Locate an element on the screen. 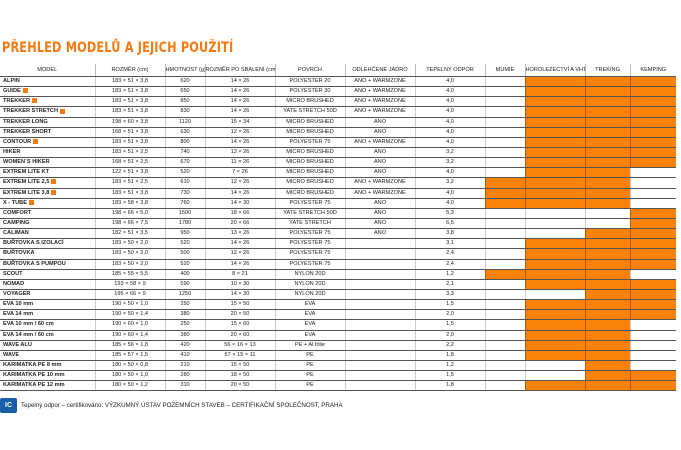  weight-cell: 760 is located at coordinates (184, 203).